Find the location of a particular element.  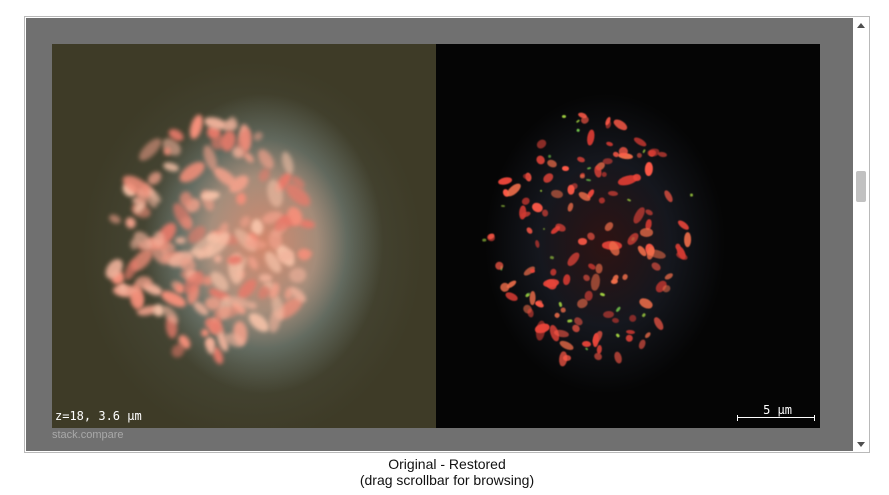

watermark-label: stack.compare is located at coordinates (88, 435).